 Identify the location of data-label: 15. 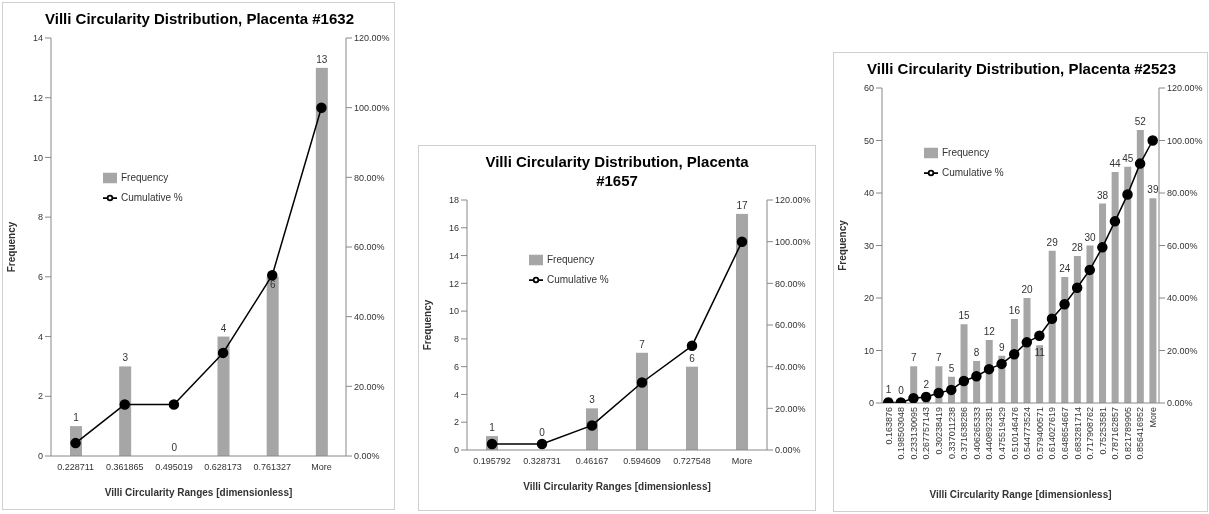
(964, 316).